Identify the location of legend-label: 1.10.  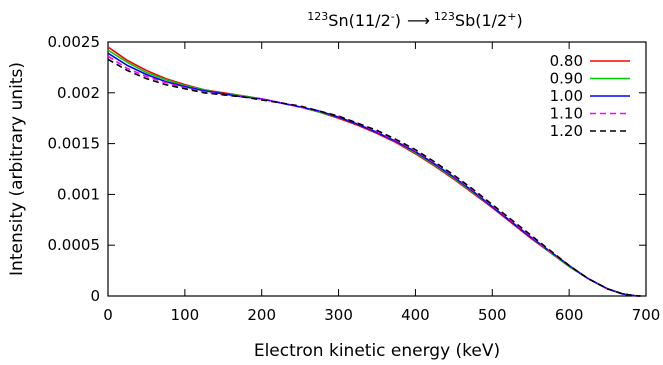
(566, 114).